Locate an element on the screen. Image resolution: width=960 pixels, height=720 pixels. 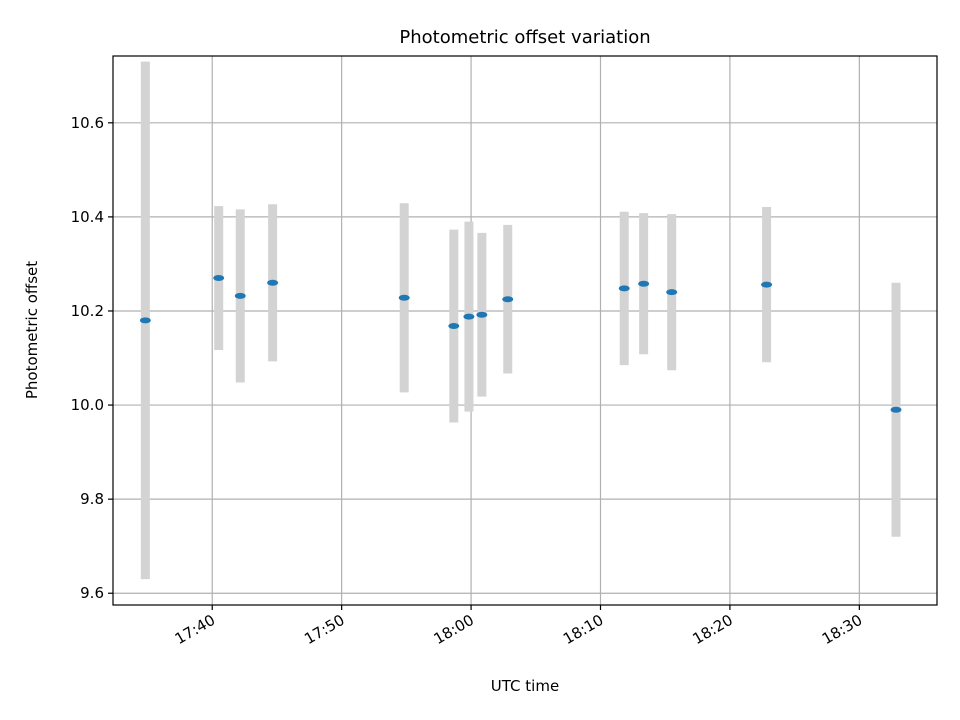
y-tick-label: 10.2 is located at coordinates (87, 311).